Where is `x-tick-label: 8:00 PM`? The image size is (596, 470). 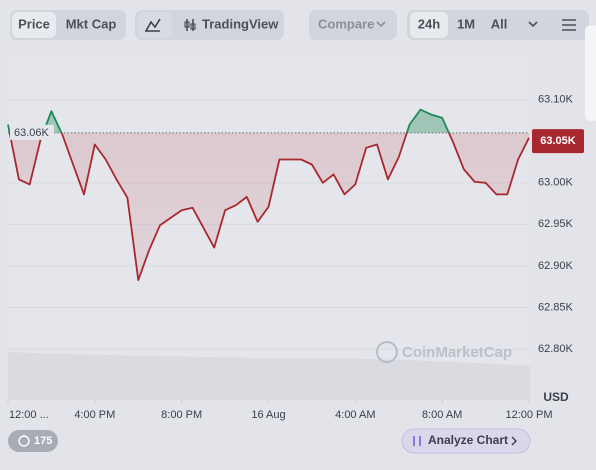
x-tick-label: 8:00 PM is located at coordinates (181, 415).